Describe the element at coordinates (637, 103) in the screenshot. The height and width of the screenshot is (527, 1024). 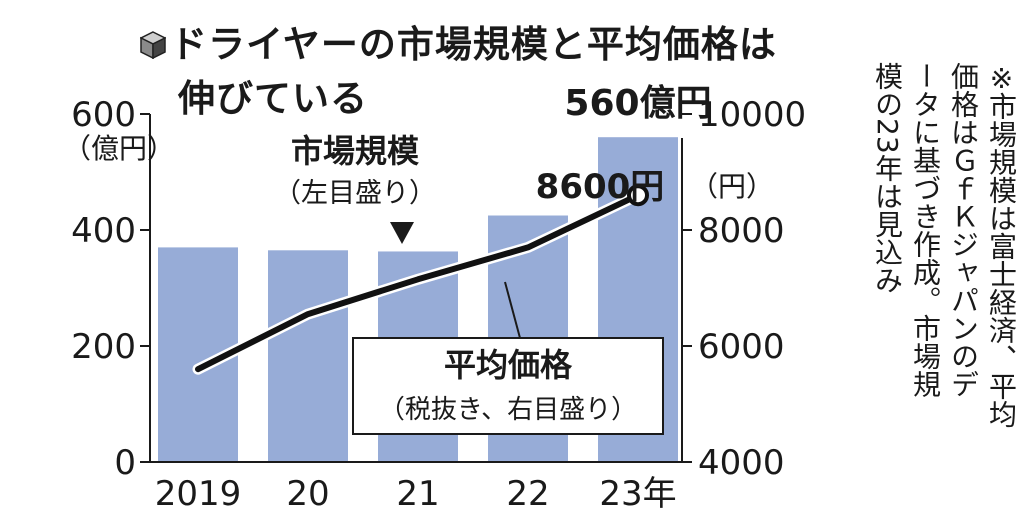
I see `bar-last-label: 560億円` at that location.